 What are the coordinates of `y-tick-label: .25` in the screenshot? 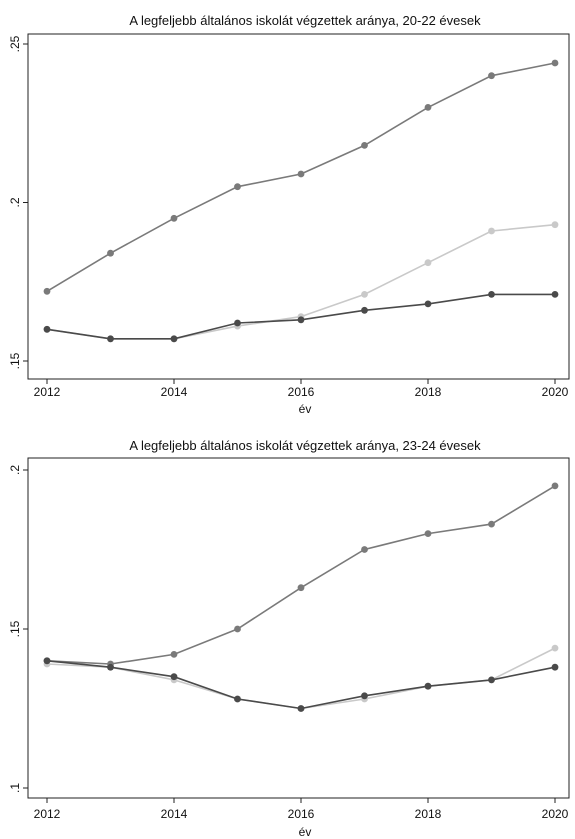 It's located at (15, 43).